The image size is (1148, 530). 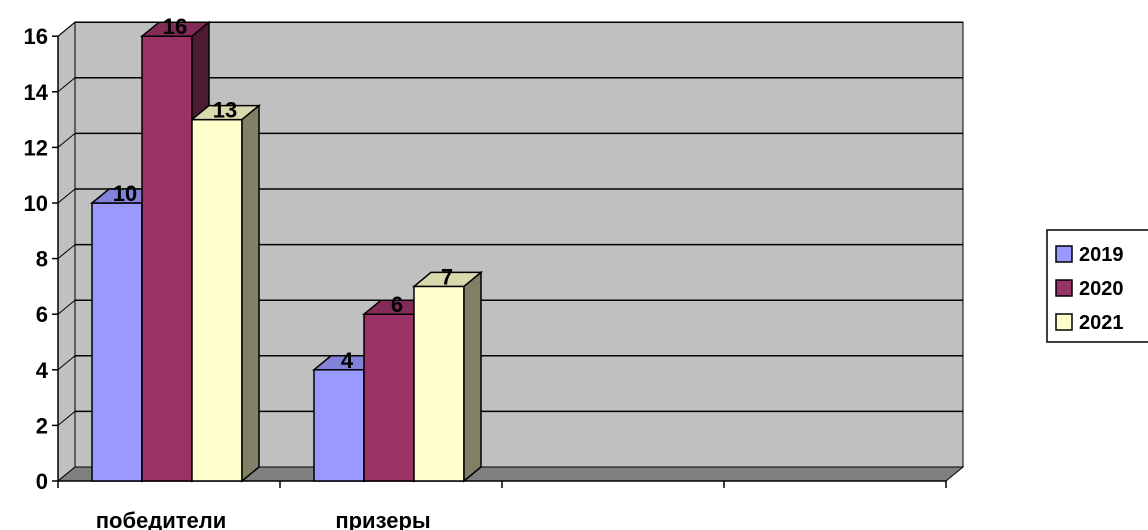 What do you see at coordinates (36, 147) in the screenshot?
I see `y-tick-label: 12` at bounding box center [36, 147].